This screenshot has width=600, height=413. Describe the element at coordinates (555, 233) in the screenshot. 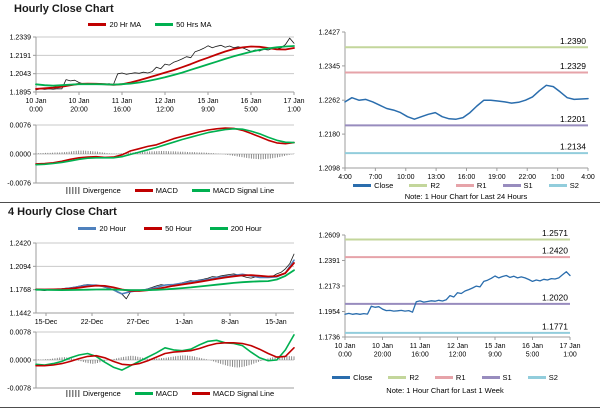

I see `svg-text: 1.2571` at that location.